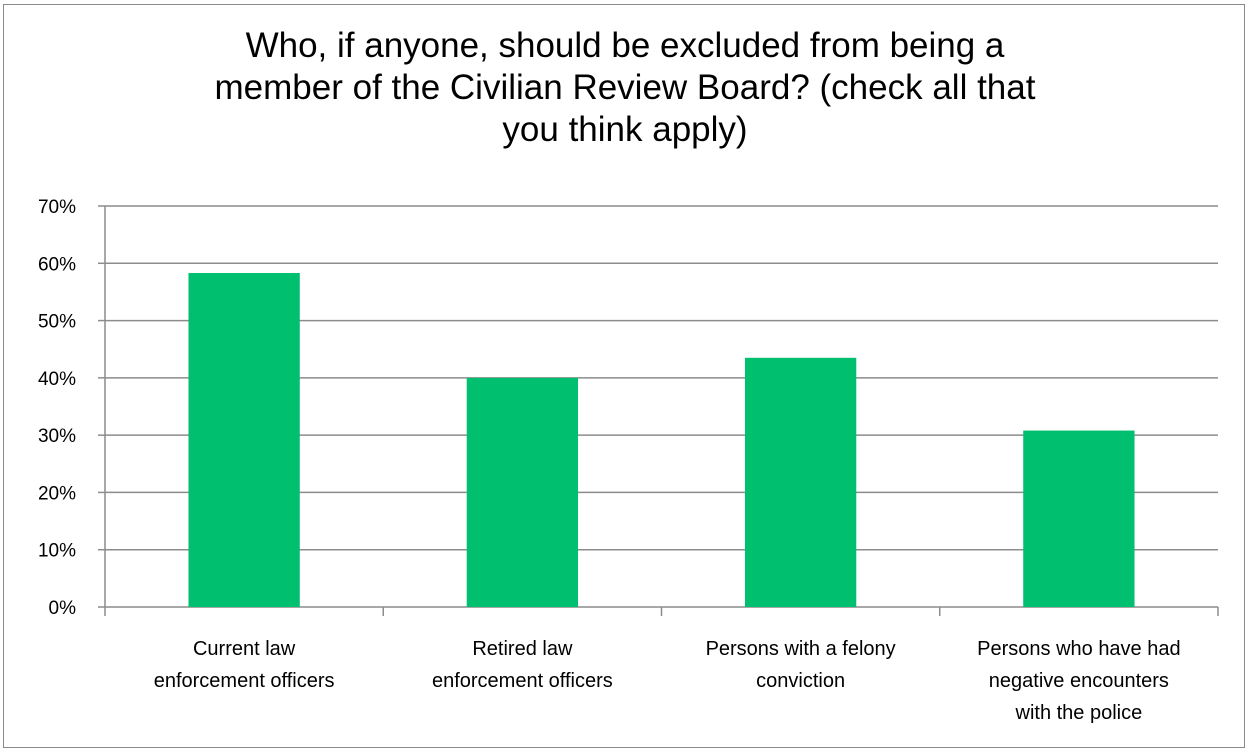 Image resolution: width=1250 pixels, height=752 pixels. Describe the element at coordinates (57, 379) in the screenshot. I see `y-tick-label: 40%` at that location.